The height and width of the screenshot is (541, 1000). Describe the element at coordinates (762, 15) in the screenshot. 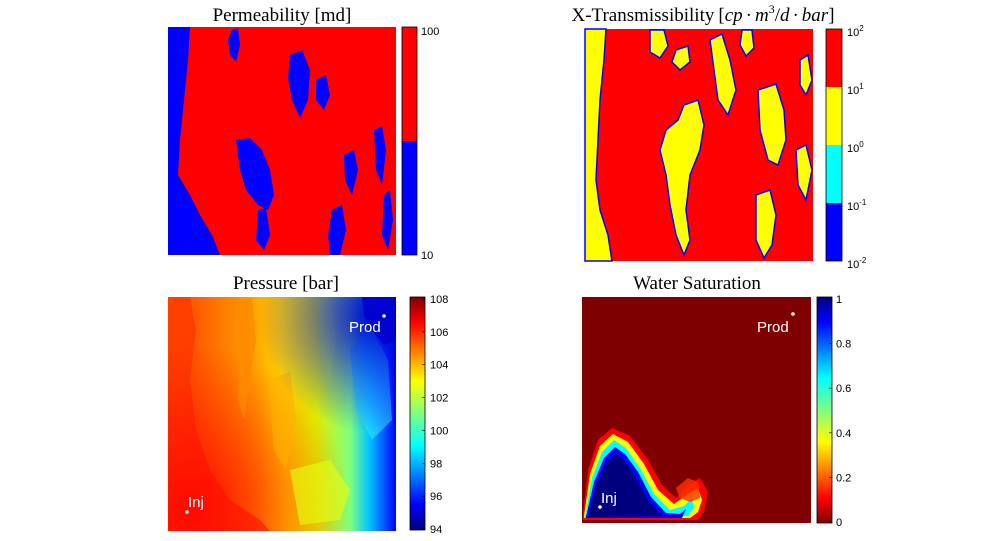

I see `transmissibility-title-m: m` at that location.